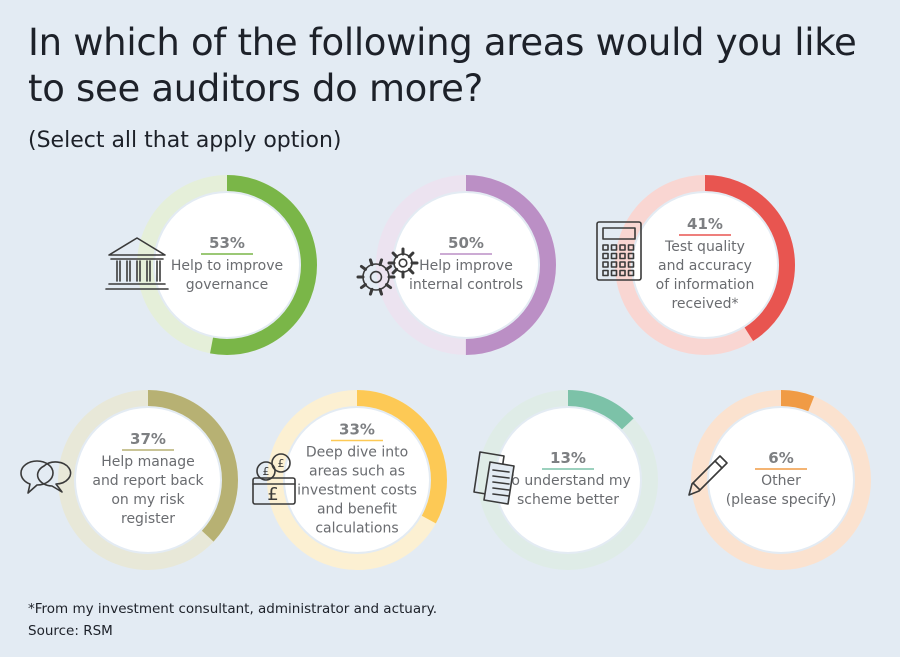 This screenshot has width=900, height=657. I want to click on category-label-line: Help improve, so click(466, 266).